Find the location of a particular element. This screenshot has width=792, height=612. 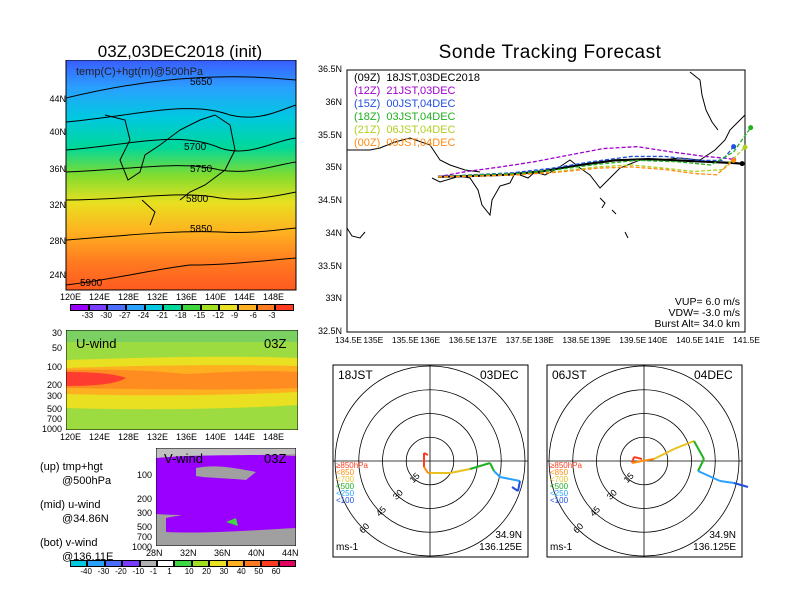

polar-ring-label: 30 is located at coordinates (398, 495).